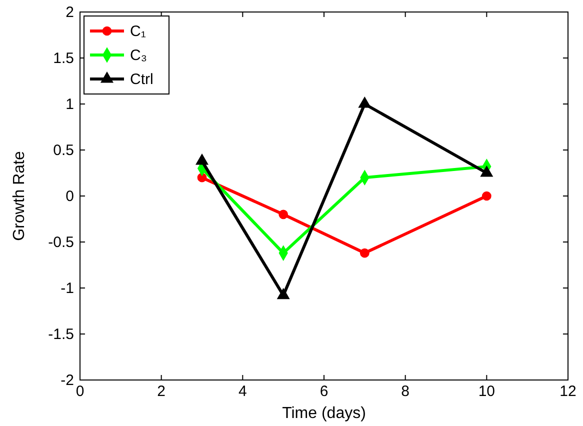  What do you see at coordinates (61, 334) in the screenshot?
I see `y-tick-label: -1.5` at bounding box center [61, 334].